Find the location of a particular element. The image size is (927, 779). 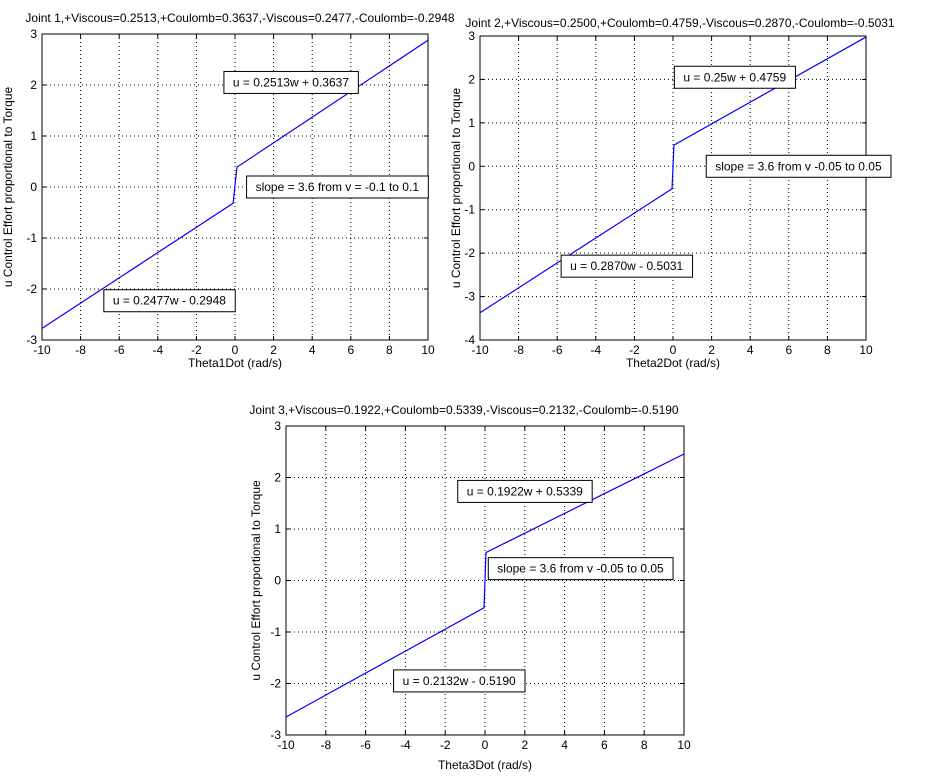

x-axis-label: Theta2Dot (rad/s) is located at coordinates (673, 363).